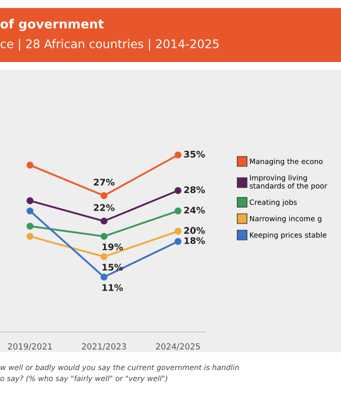 The image size is (341, 400). What do you see at coordinates (194, 230) in the screenshot?
I see `data-label: 20%` at bounding box center [194, 230].